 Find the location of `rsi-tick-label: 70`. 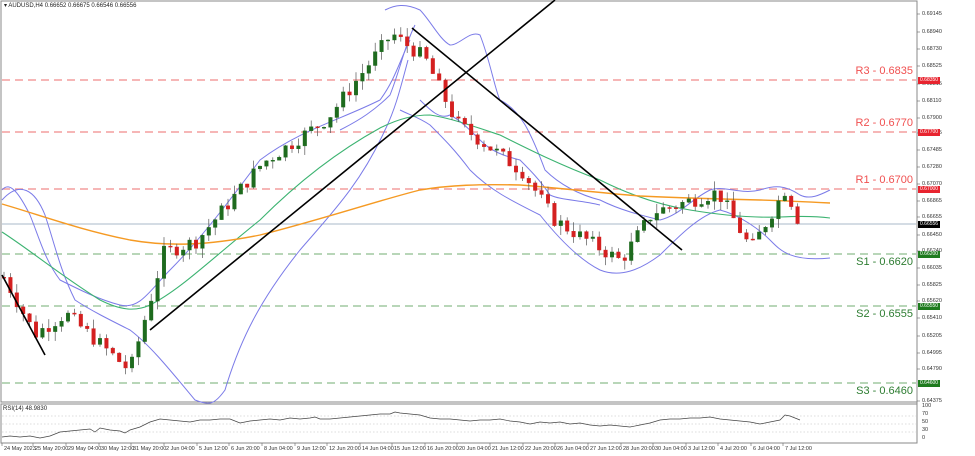

rsi-tick-label: 70 is located at coordinates (925, 414).